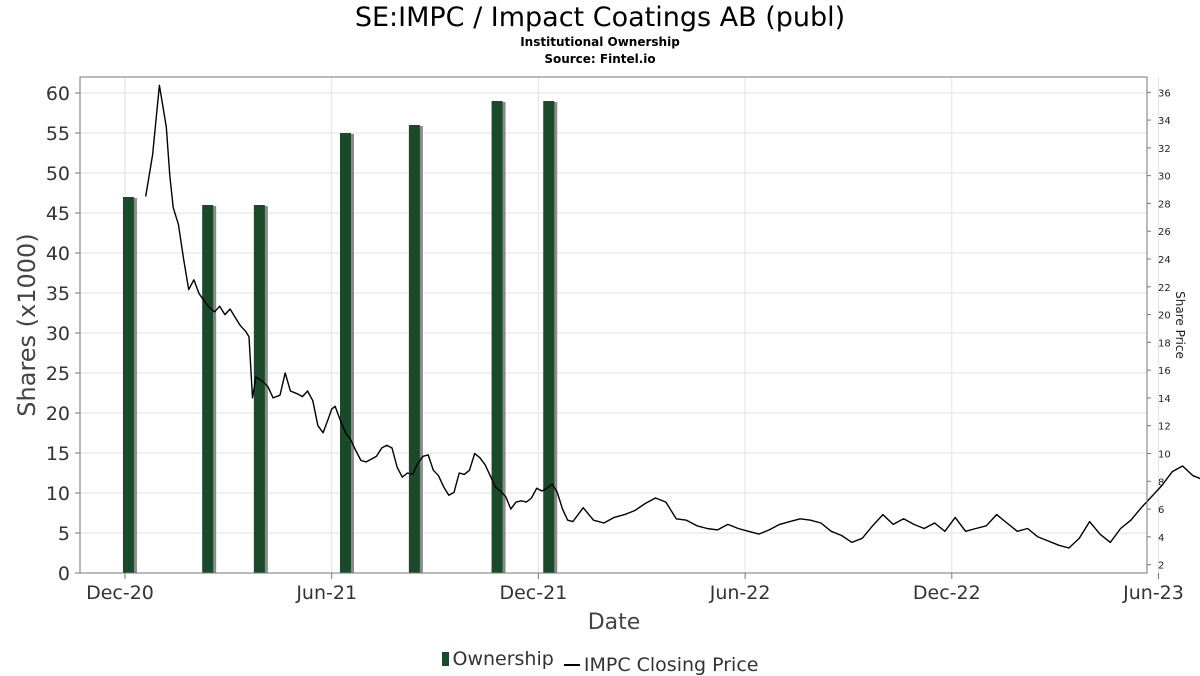  What do you see at coordinates (600, 59) in the screenshot?
I see `chart-subtitle-2: Source: Fintel.io` at bounding box center [600, 59].